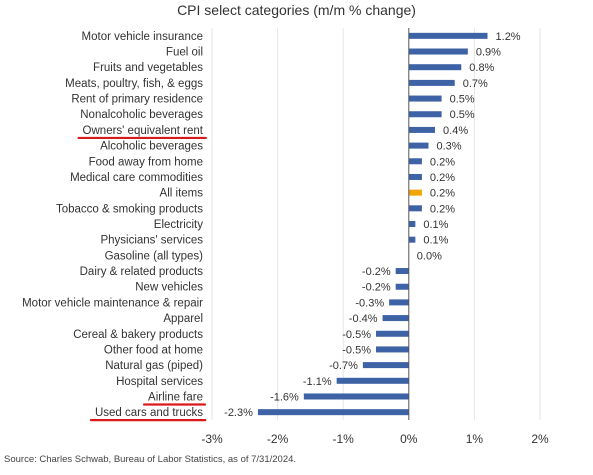 This screenshot has height=475, width=593. I want to click on x-tick-label: -2%, so click(278, 439).